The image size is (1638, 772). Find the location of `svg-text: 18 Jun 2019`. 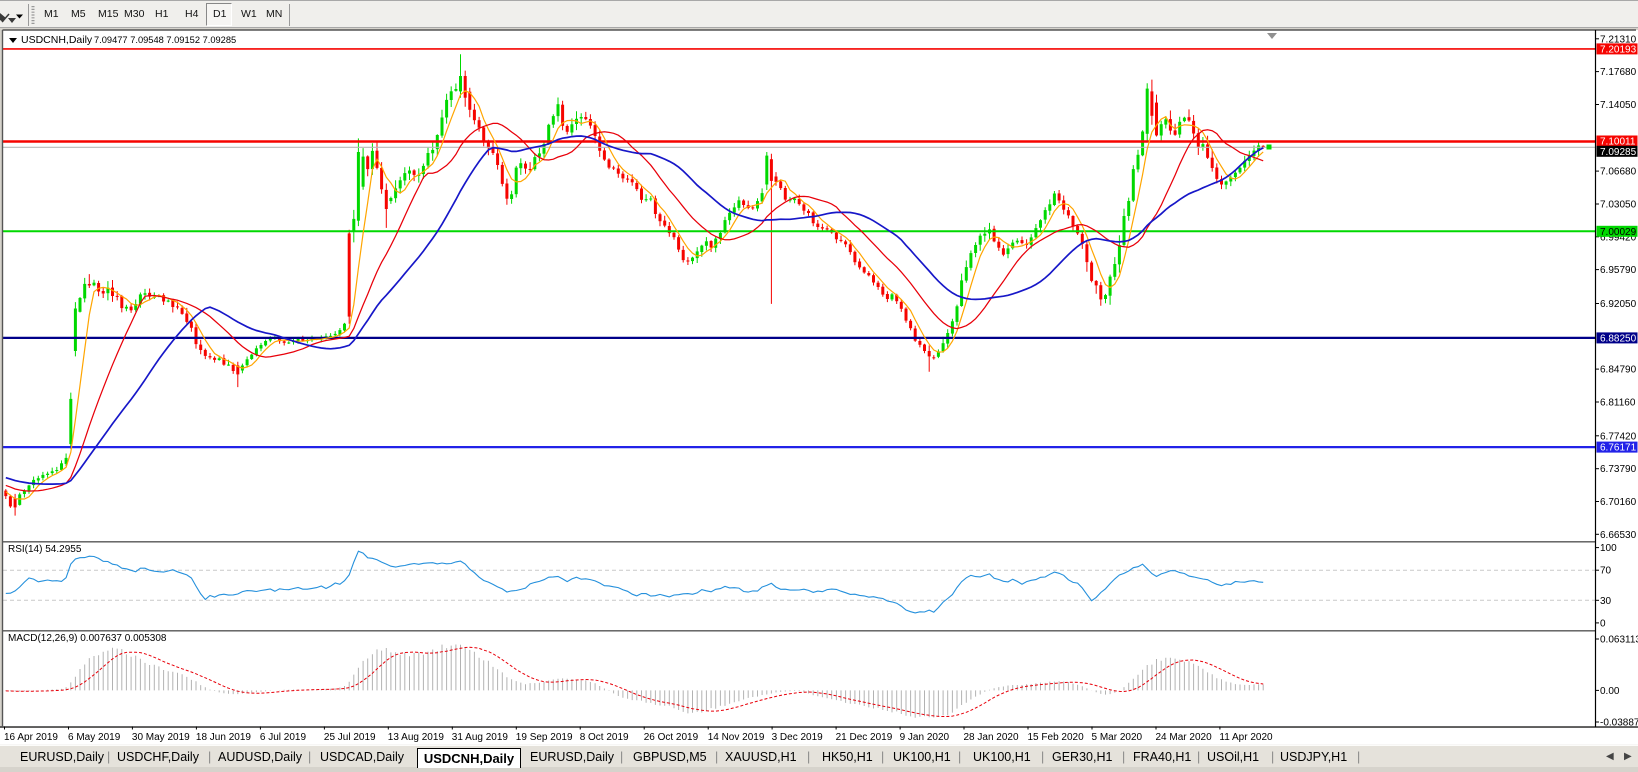

svg-text: 18 Jun 2019 is located at coordinates (223, 737).